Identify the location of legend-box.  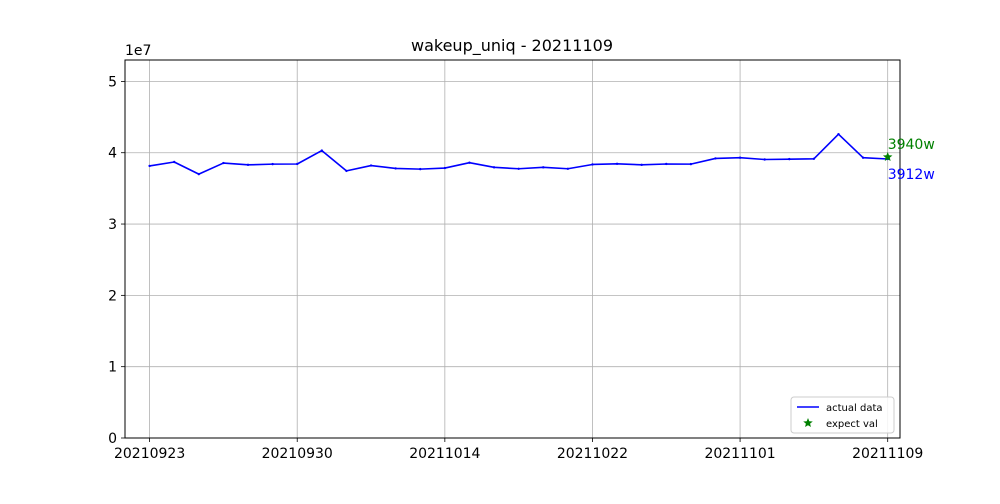
(842, 415).